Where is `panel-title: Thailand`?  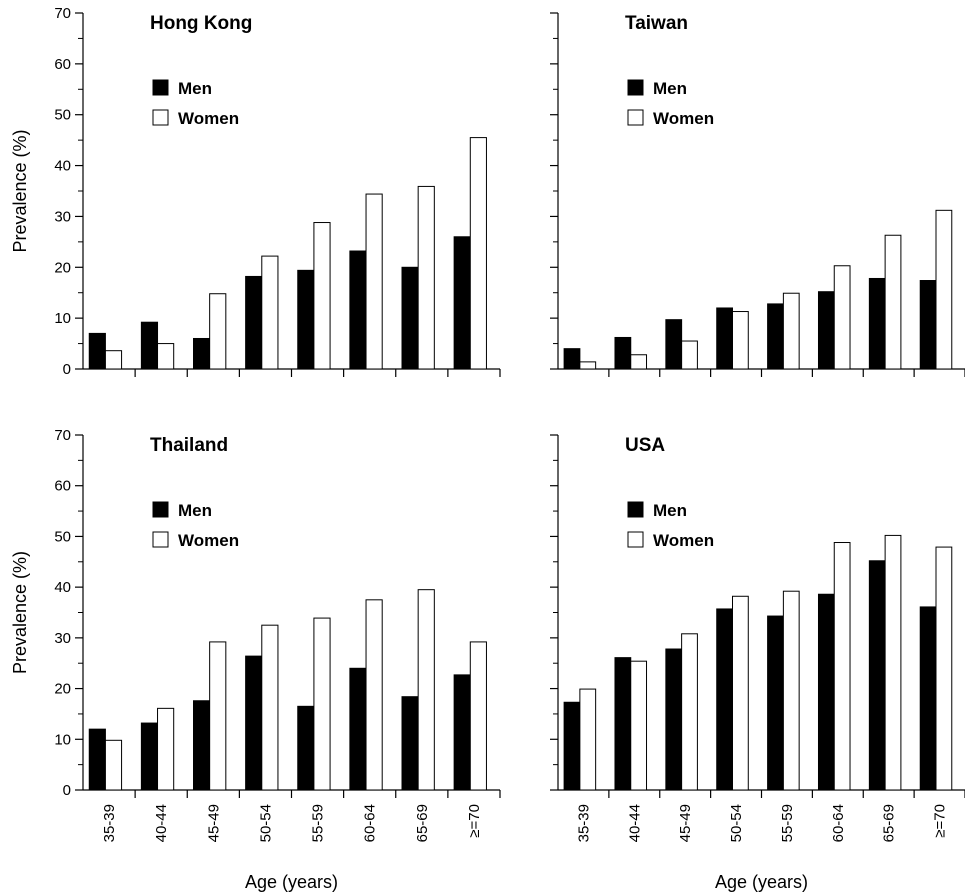 panel-title: Thailand is located at coordinates (189, 445).